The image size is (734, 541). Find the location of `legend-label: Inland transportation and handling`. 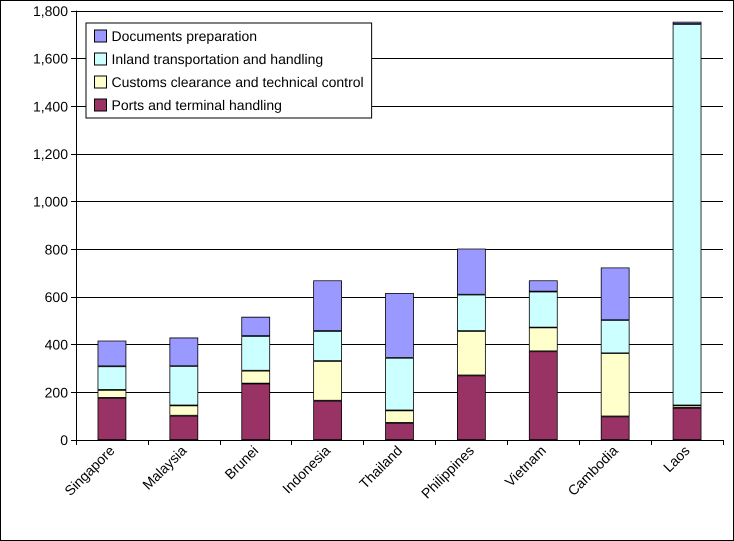

legend-label: Inland transportation and handling is located at coordinates (218, 59).